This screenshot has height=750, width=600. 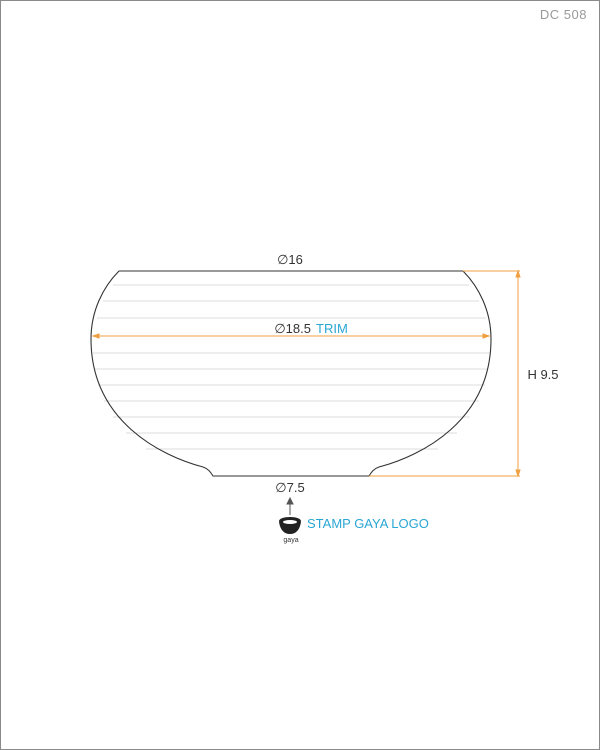 I want to click on gaya-logo-icon, so click(x=290, y=525).